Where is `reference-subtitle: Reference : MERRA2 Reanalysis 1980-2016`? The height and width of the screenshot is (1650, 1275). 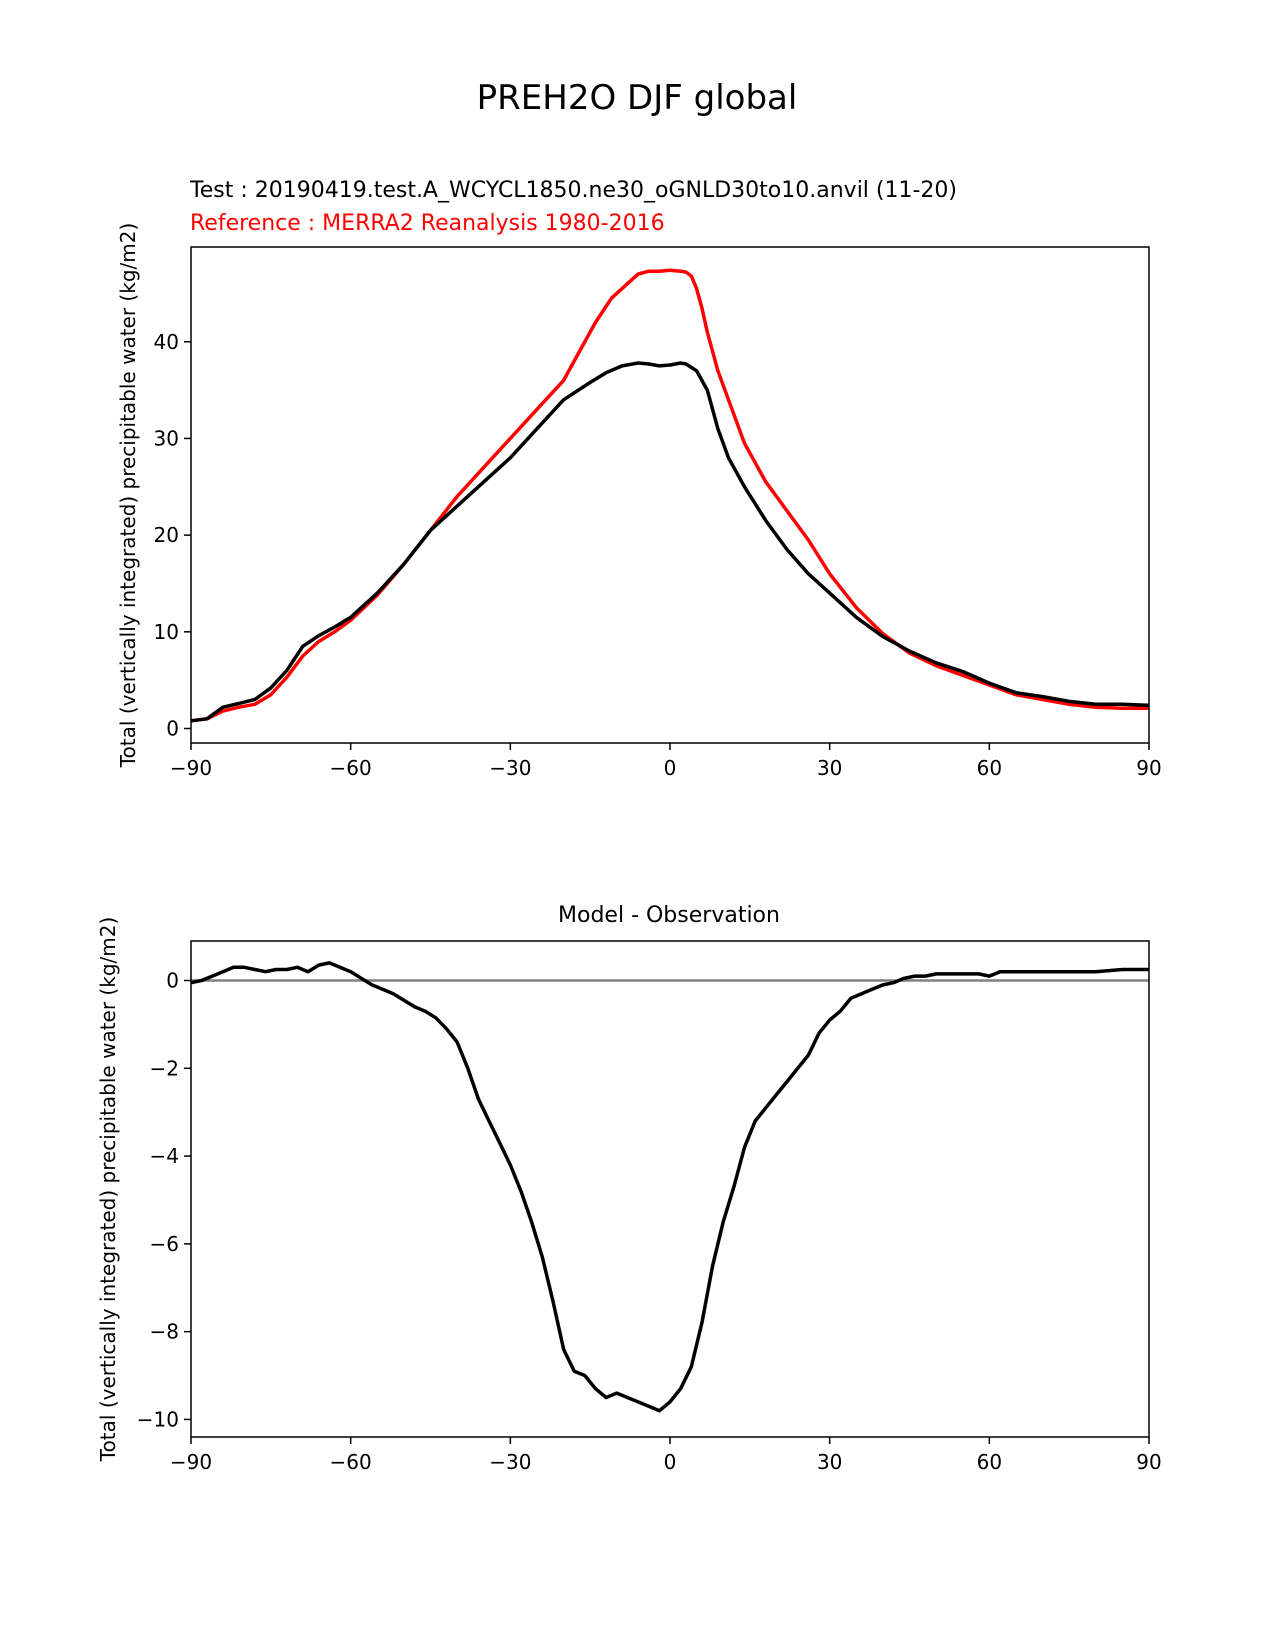 reference-subtitle: Reference : MERRA2 Reanalysis 1980-2016 is located at coordinates (427, 223).